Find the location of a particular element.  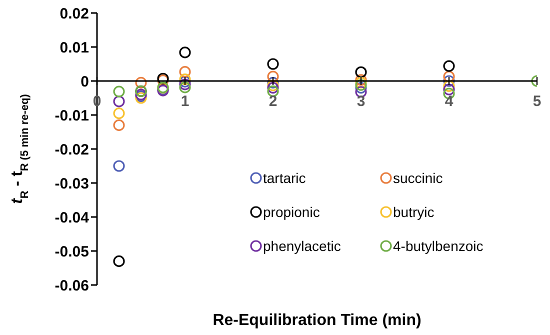

x-tick-label: 4 is located at coordinates (449, 101).